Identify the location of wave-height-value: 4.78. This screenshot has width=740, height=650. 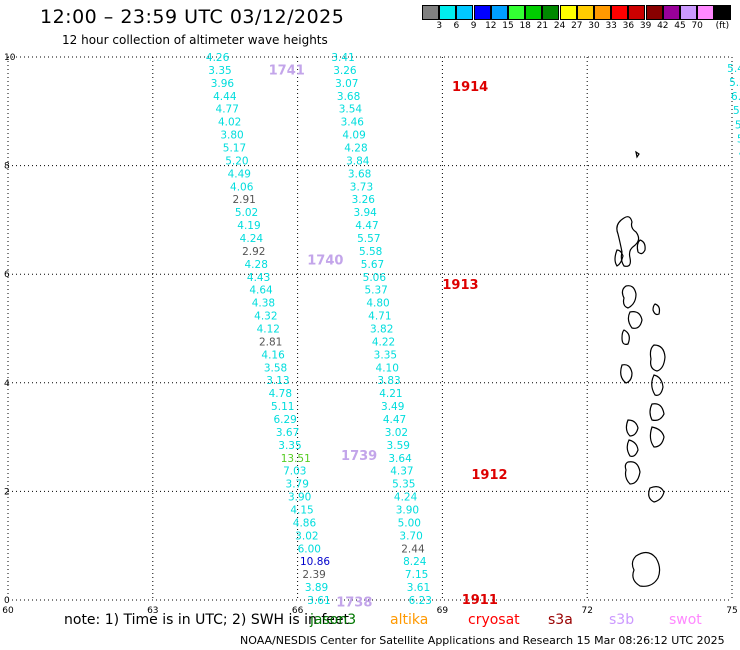
(280, 394).